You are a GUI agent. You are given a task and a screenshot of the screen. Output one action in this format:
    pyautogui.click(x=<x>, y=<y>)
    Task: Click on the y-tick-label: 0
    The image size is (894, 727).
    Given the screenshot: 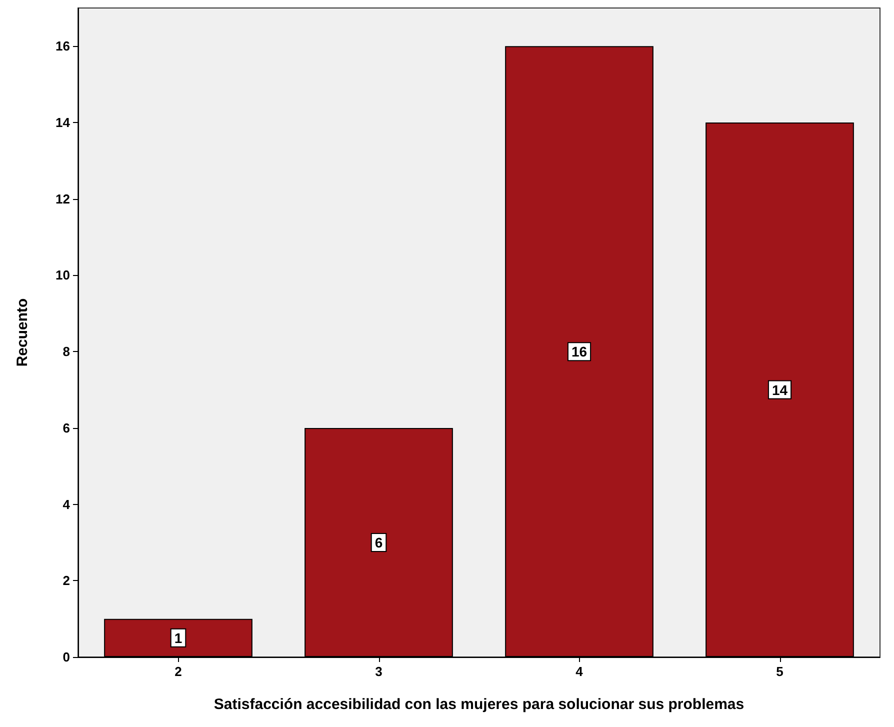 What is the action you would take?
    pyautogui.click(x=66, y=657)
    